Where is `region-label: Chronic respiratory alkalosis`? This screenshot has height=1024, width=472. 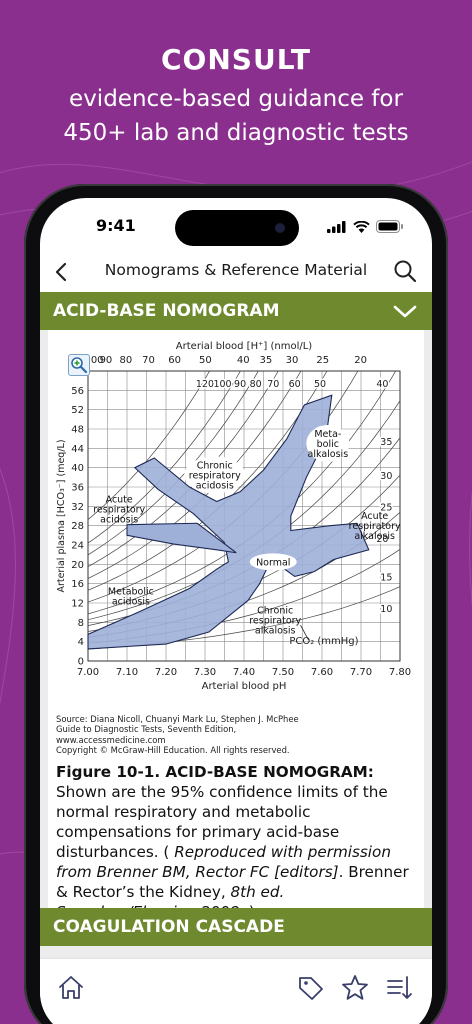 region-label: Chronic respiratory alkalosis is located at coordinates (275, 620).